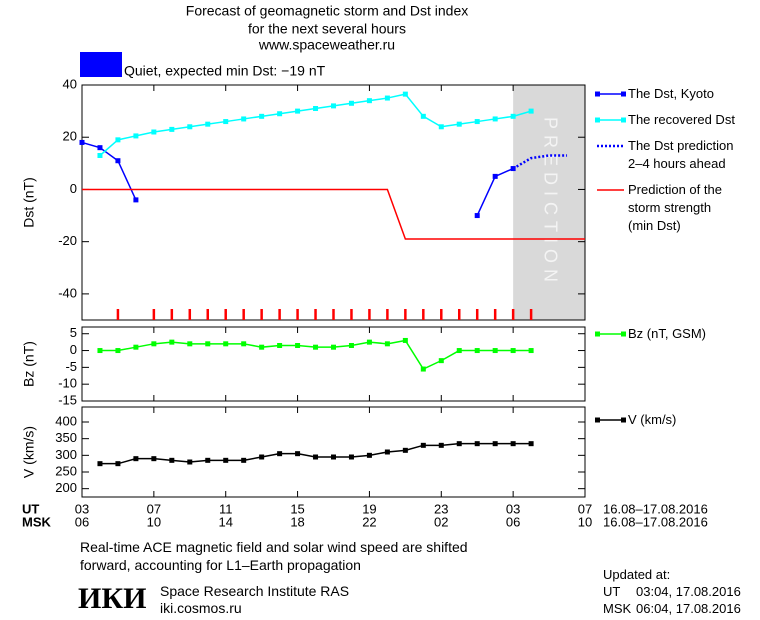 The width and height of the screenshot is (760, 620). I want to click on x-axis-range: 16.08–17.08.2016, so click(655, 521).